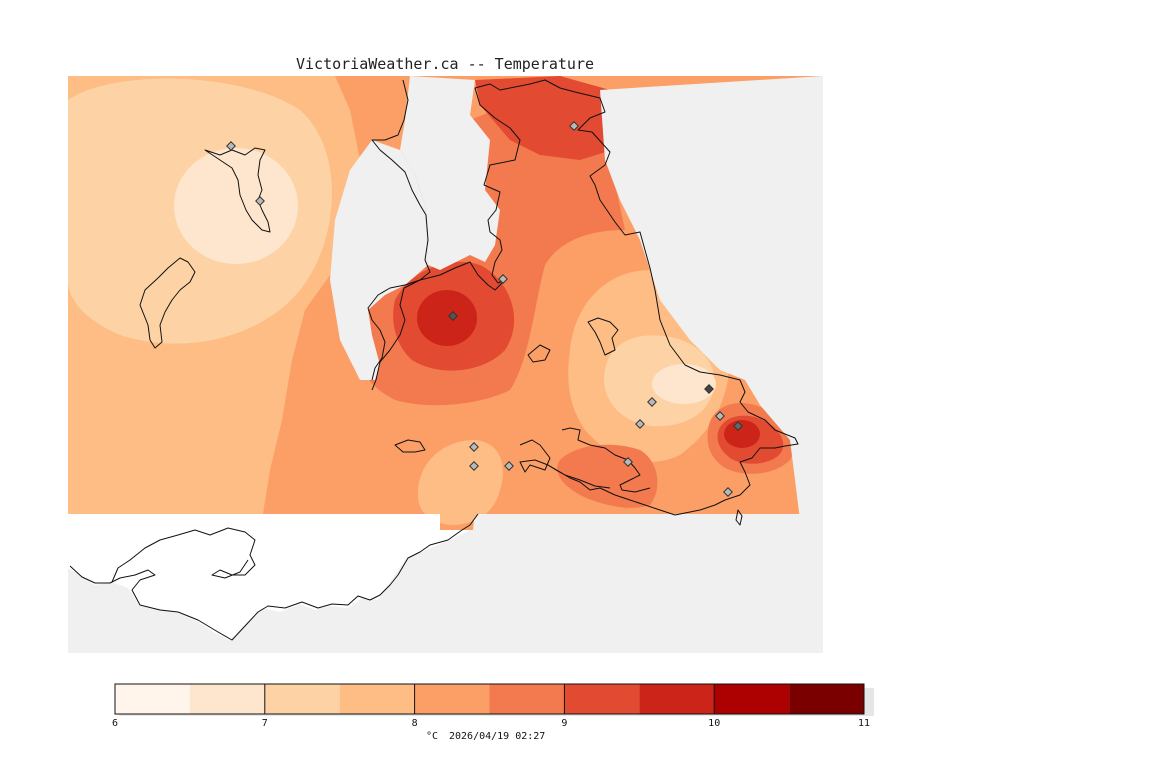  I want to click on coastline-saanich-west, so click(446, 239).